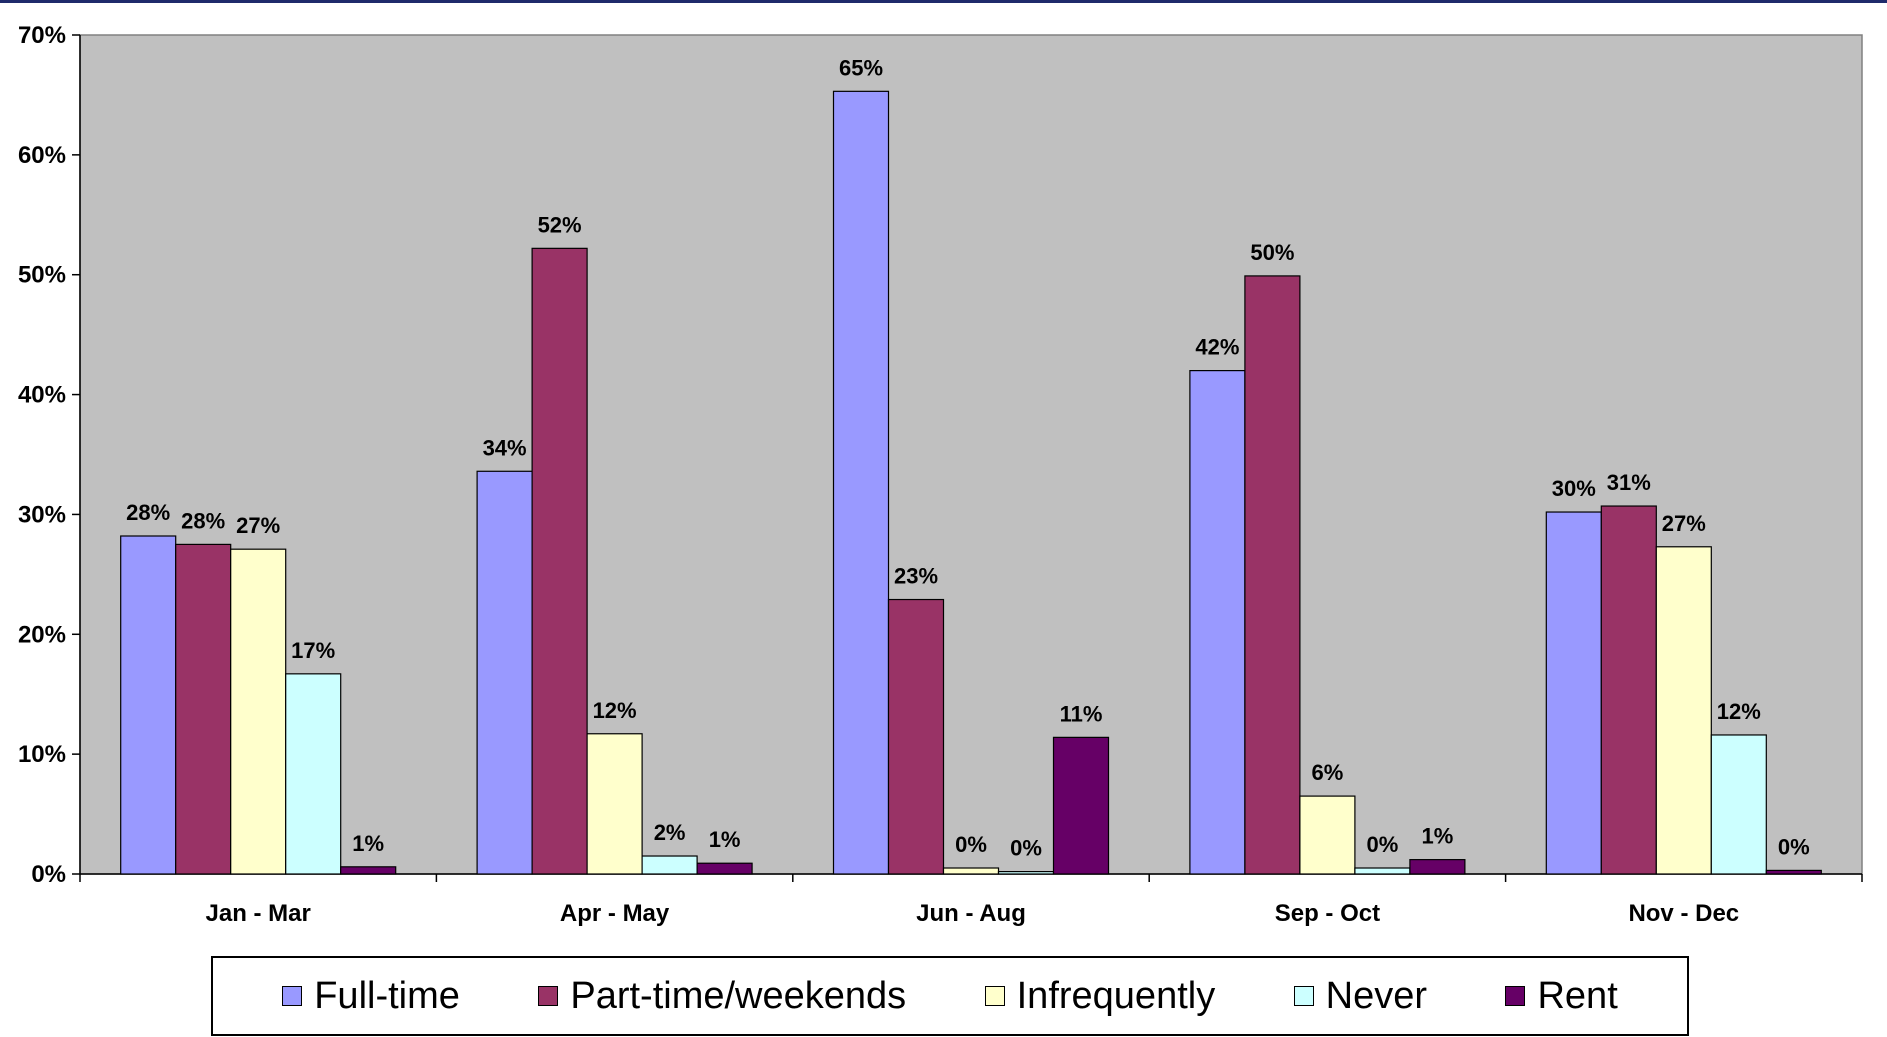  I want to click on data-label: 30%, so click(1574, 488).